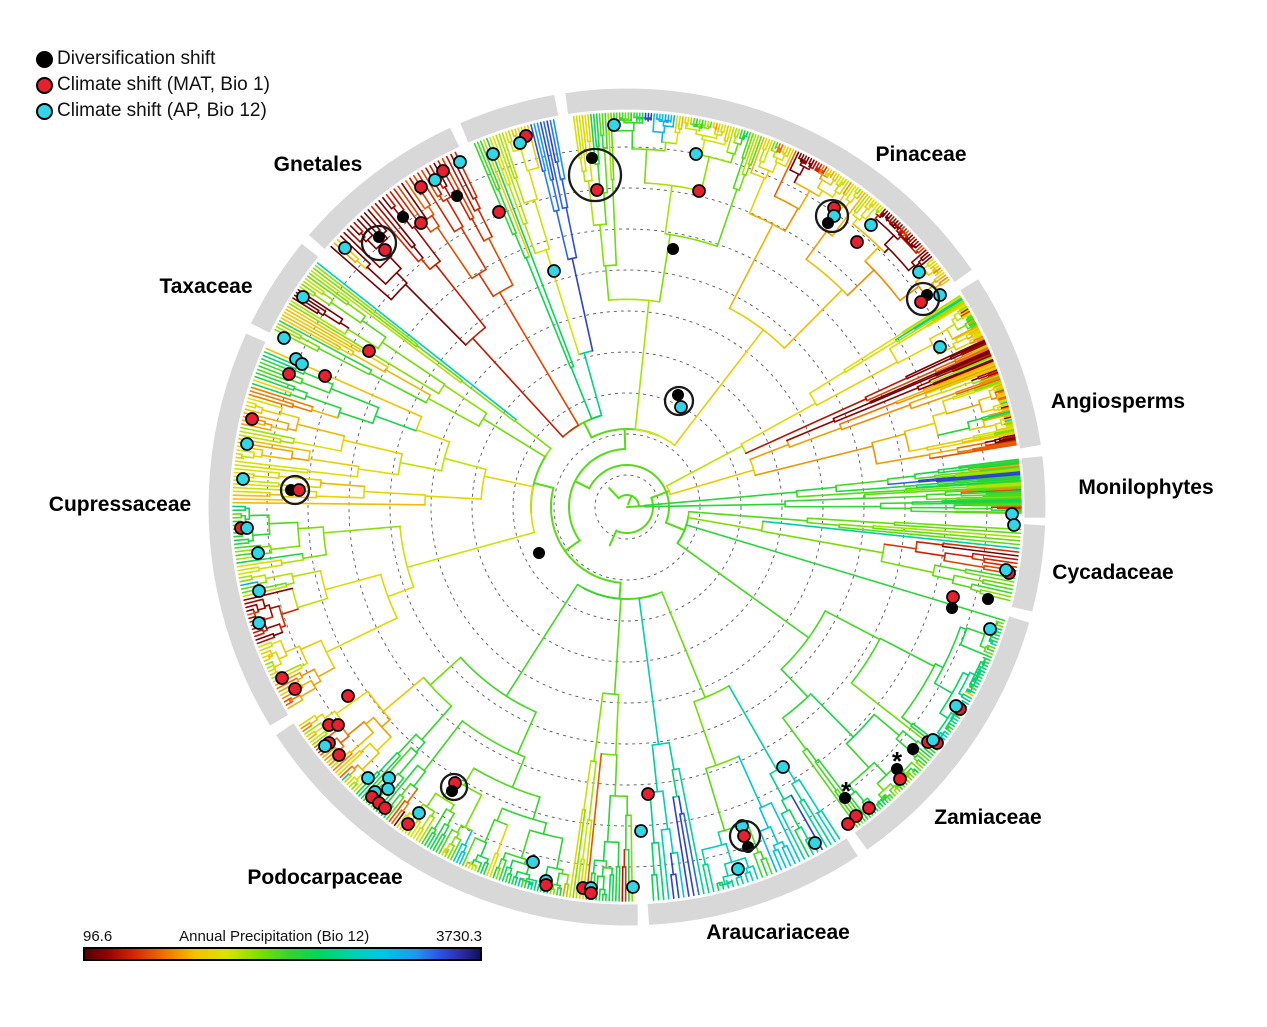  What do you see at coordinates (538, 269) in the screenshot?
I see `clade-gnetales-a` at bounding box center [538, 269].